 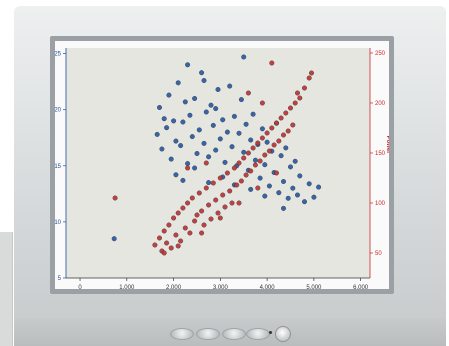 What do you see at coordinates (283, 334) in the screenshot?
I see `power-button` at bounding box center [283, 334].